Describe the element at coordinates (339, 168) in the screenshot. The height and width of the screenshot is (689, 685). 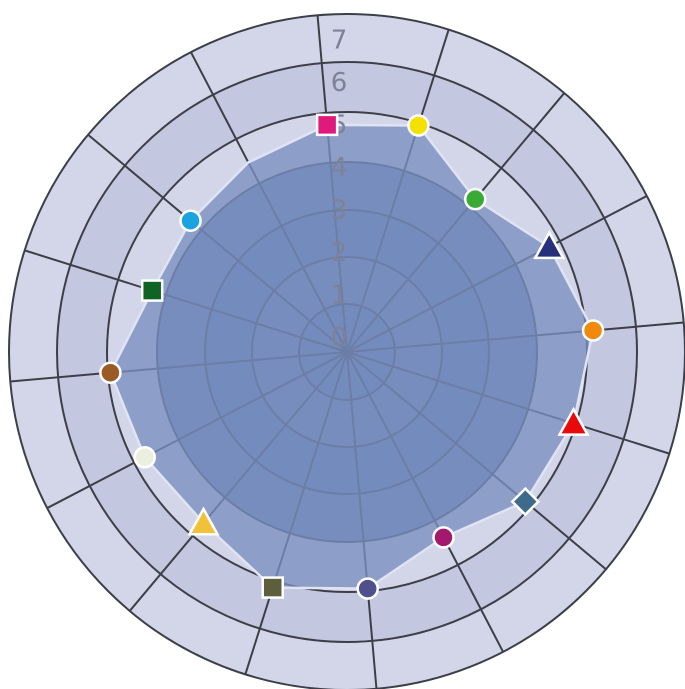
I see `radial-tick-label: 4` at that location.